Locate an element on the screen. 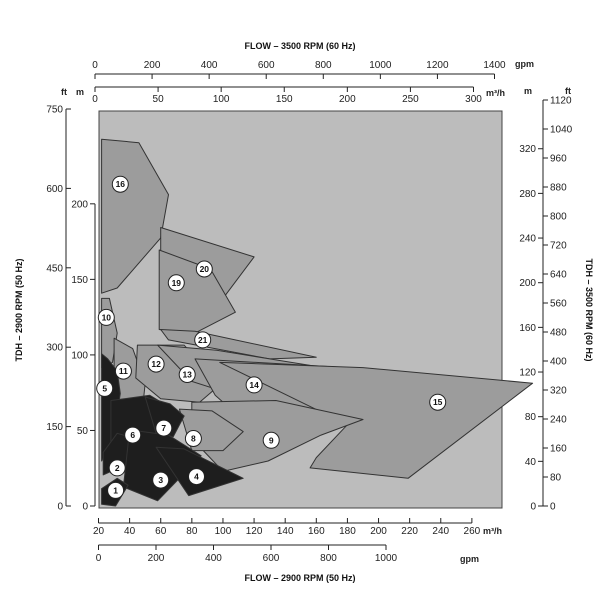  left-m-tick-label: 50 is located at coordinates (83, 431).